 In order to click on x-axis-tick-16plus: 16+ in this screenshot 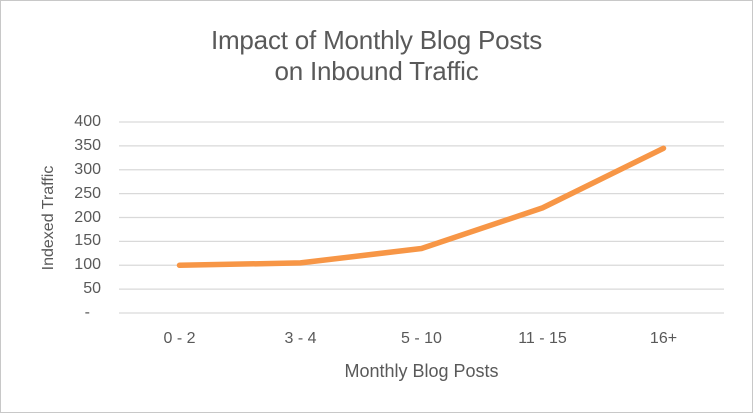, I will do `click(663, 338)`.